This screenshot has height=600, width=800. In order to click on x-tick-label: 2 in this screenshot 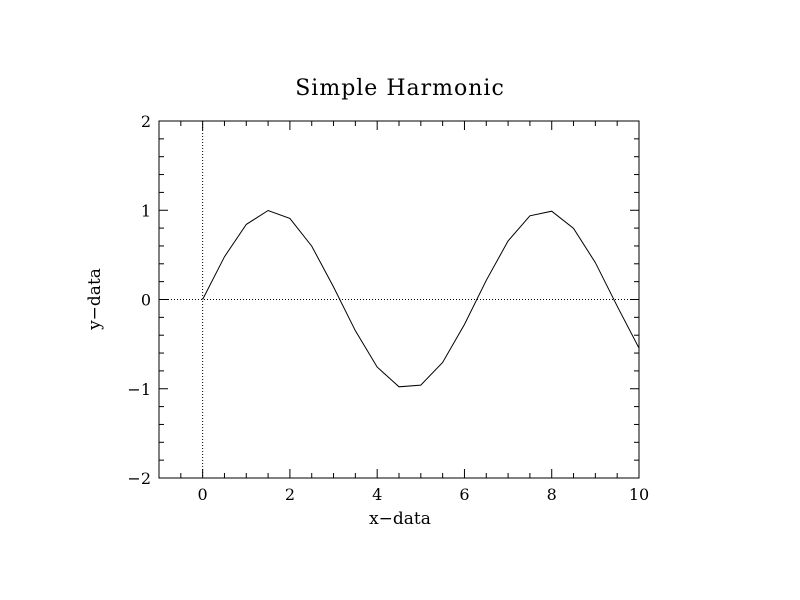, I will do `click(290, 494)`.